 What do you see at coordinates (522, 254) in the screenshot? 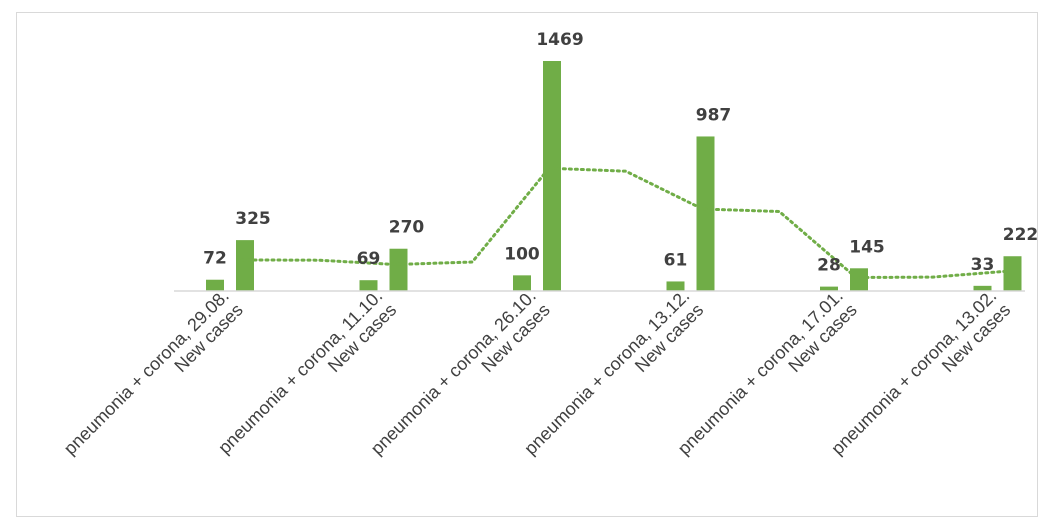
I see `data-label-4: 100` at bounding box center [522, 254].